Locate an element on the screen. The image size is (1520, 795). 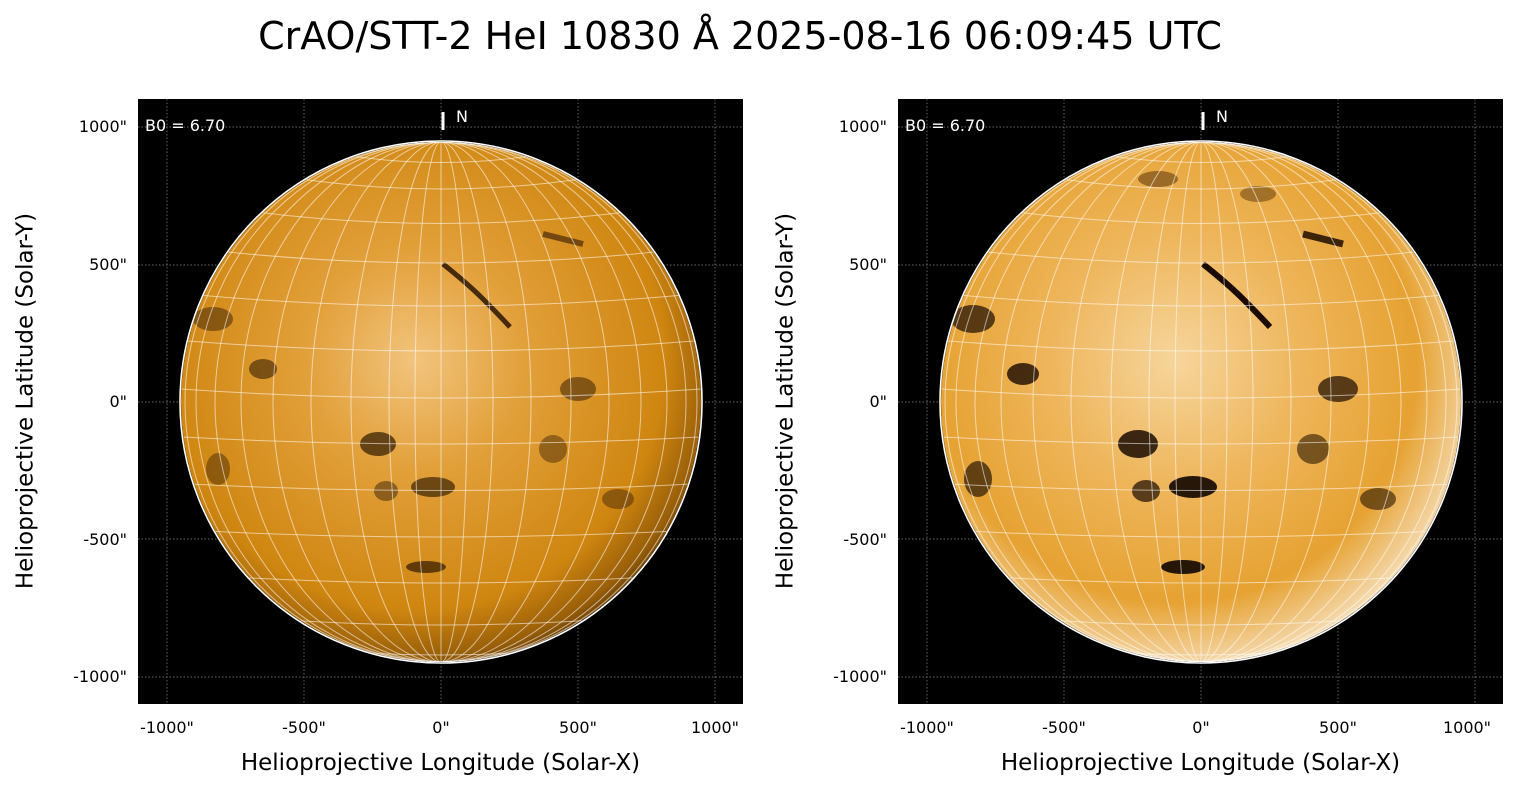
left-ytick: -1000" is located at coordinates (100, 676).